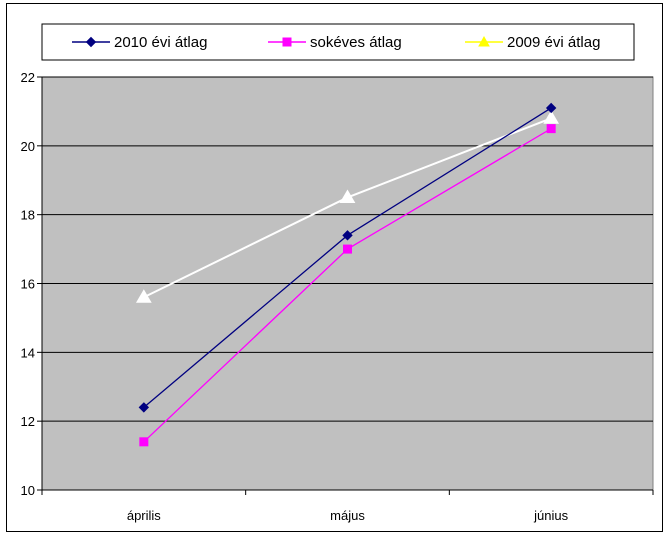 The height and width of the screenshot is (539, 672). I want to click on y-tick-label: 14, so click(28, 352).